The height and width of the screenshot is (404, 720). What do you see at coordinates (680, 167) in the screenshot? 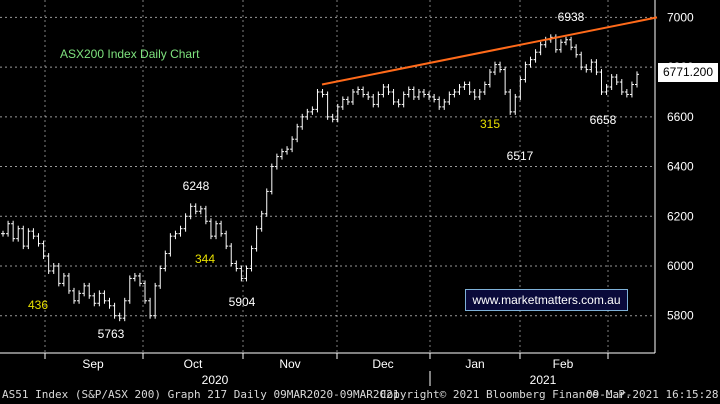
I see `y-tick-label: 6400` at bounding box center [680, 167].